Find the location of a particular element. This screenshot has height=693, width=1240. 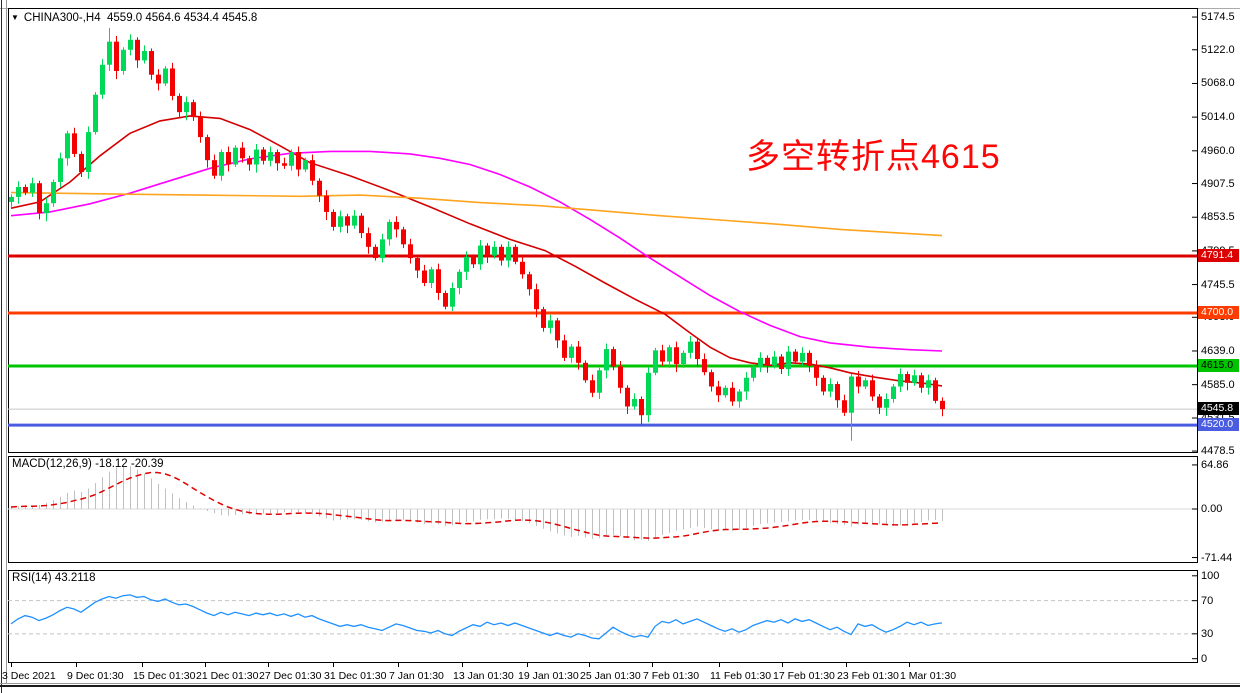

price-axis-label: 4745.5 is located at coordinates (1218, 284).